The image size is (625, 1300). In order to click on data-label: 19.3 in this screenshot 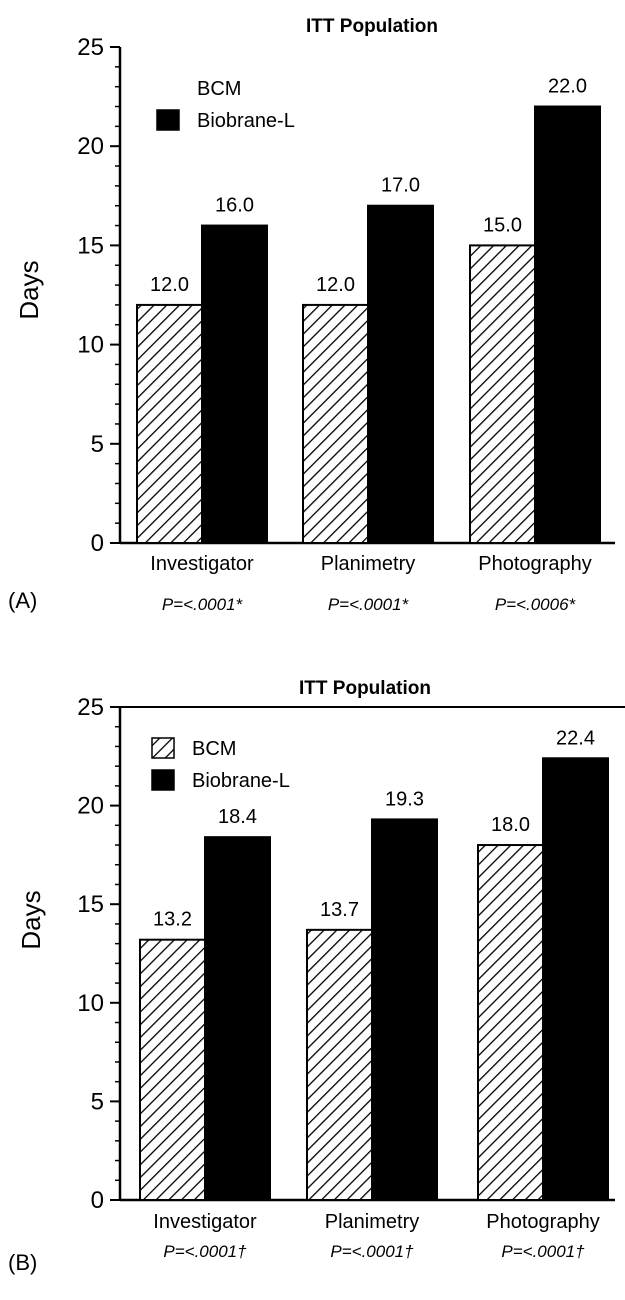, I will do `click(404, 799)`.